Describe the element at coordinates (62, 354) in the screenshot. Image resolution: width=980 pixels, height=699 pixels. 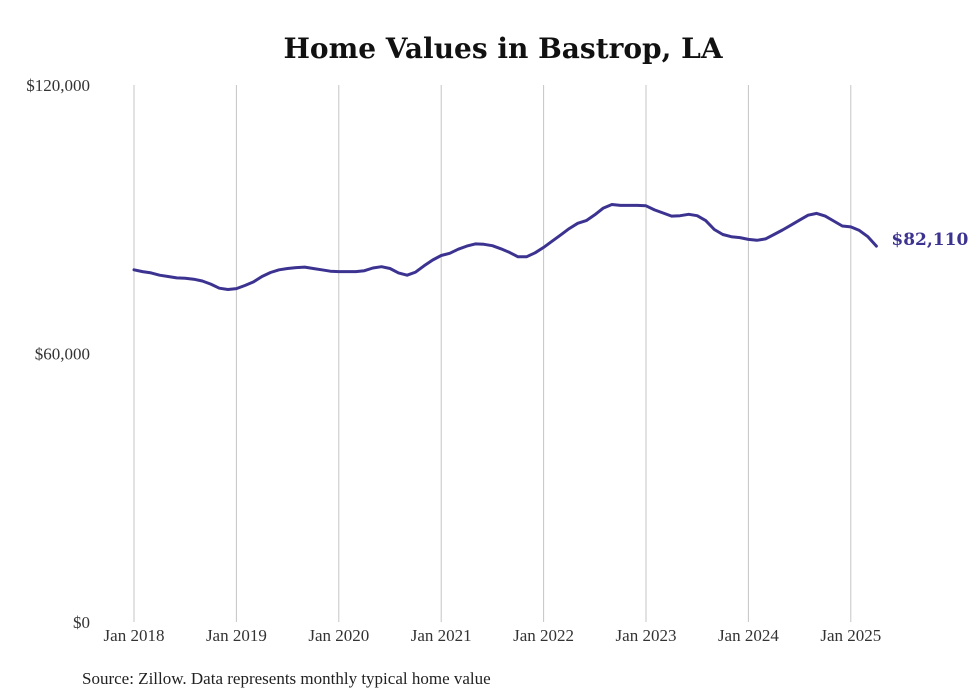
I see `y-tick-label: $60,000` at that location.